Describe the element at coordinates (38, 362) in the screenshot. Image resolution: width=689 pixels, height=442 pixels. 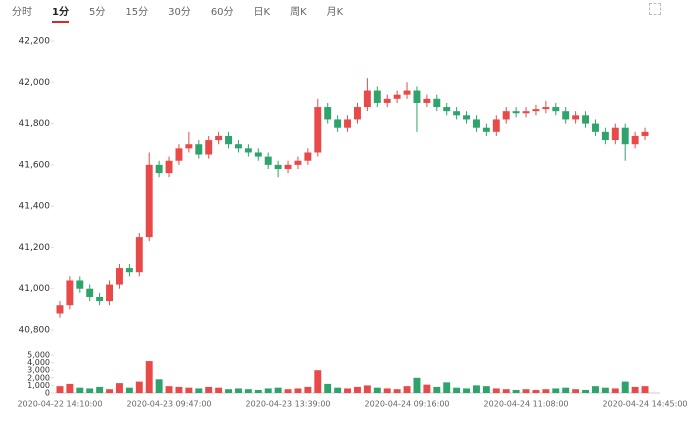
I see `y-tick-label: 4,000` at that location.